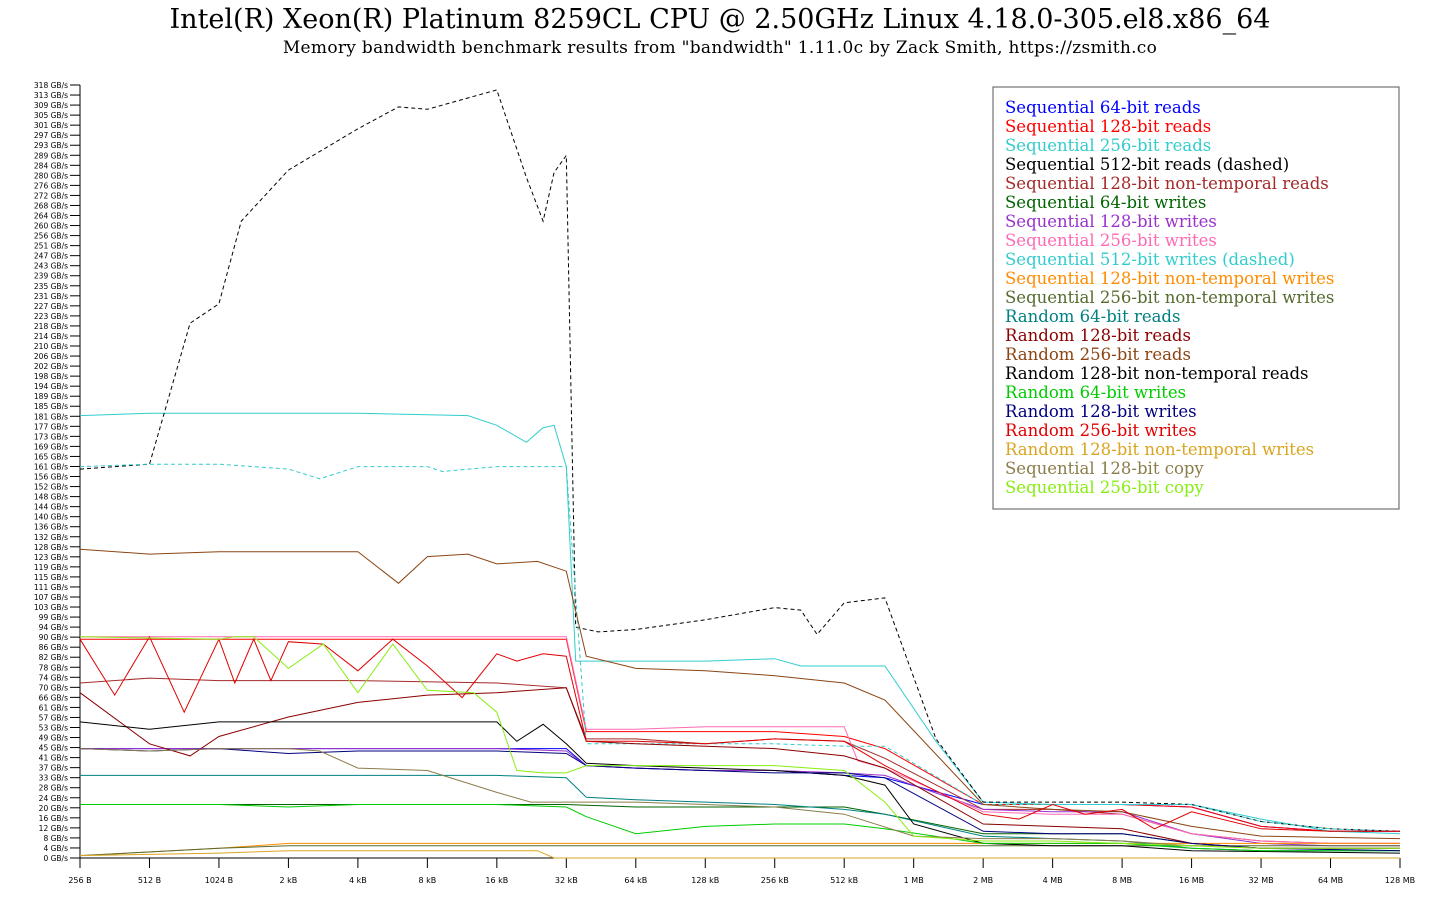  Describe the element at coordinates (51, 266) in the screenshot. I see `y-tick-label: 243 GB/s` at that location.